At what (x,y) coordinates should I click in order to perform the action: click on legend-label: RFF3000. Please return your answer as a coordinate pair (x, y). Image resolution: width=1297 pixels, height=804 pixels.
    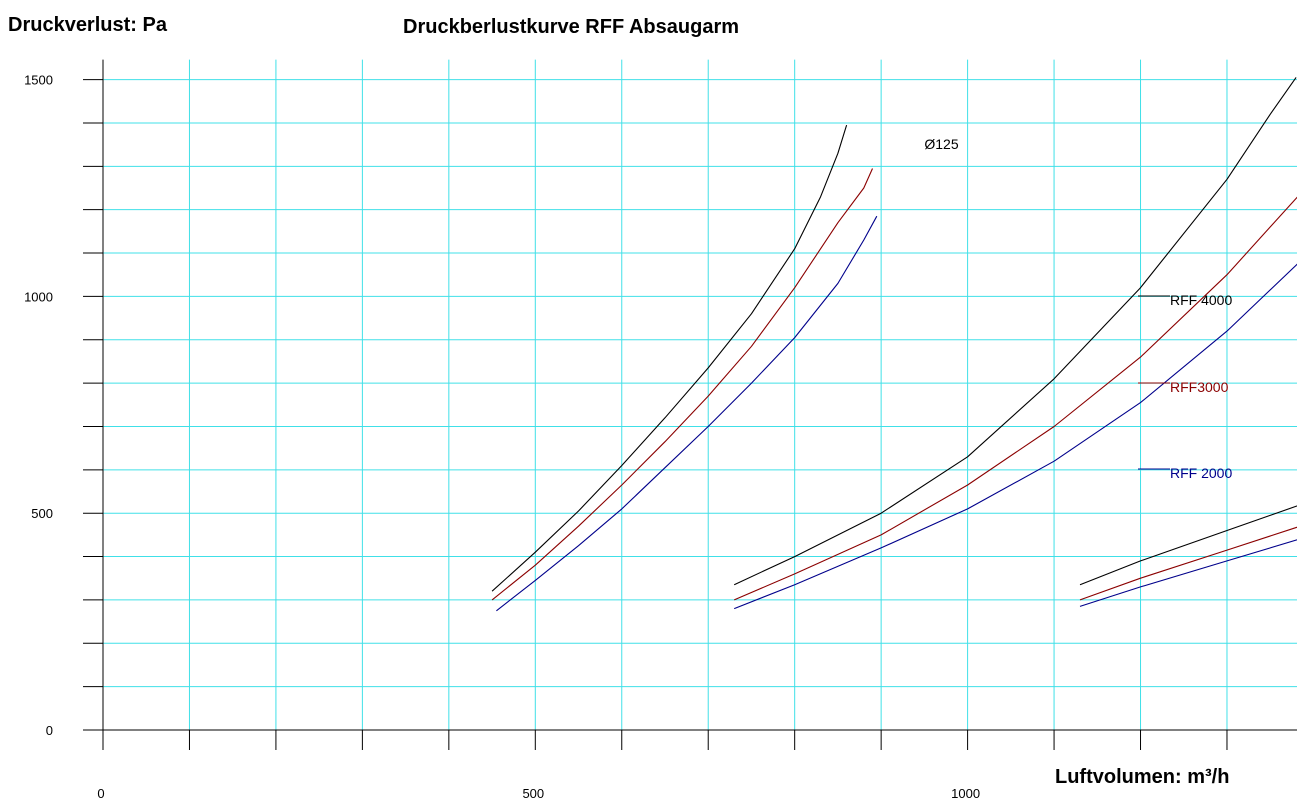
    Looking at the image, I should click on (1199, 387).